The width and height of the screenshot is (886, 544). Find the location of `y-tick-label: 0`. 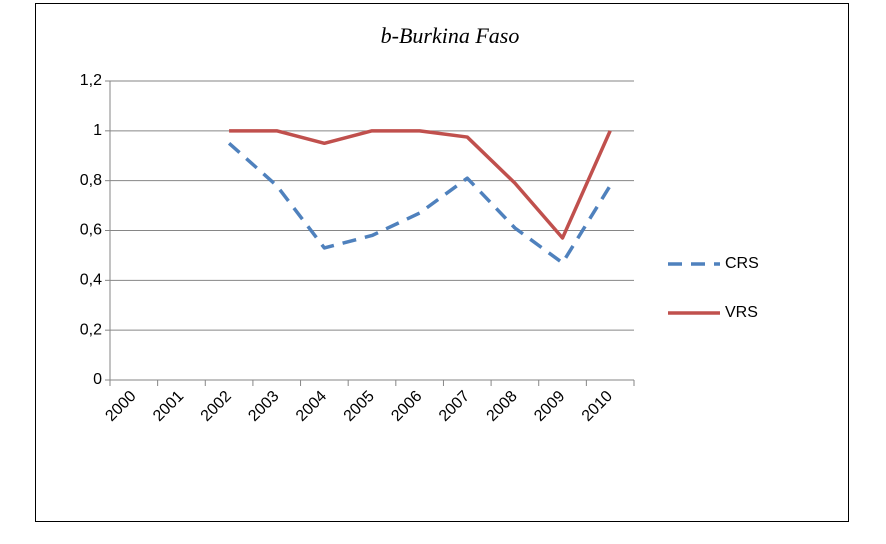

y-tick-label: 0 is located at coordinates (97, 379).